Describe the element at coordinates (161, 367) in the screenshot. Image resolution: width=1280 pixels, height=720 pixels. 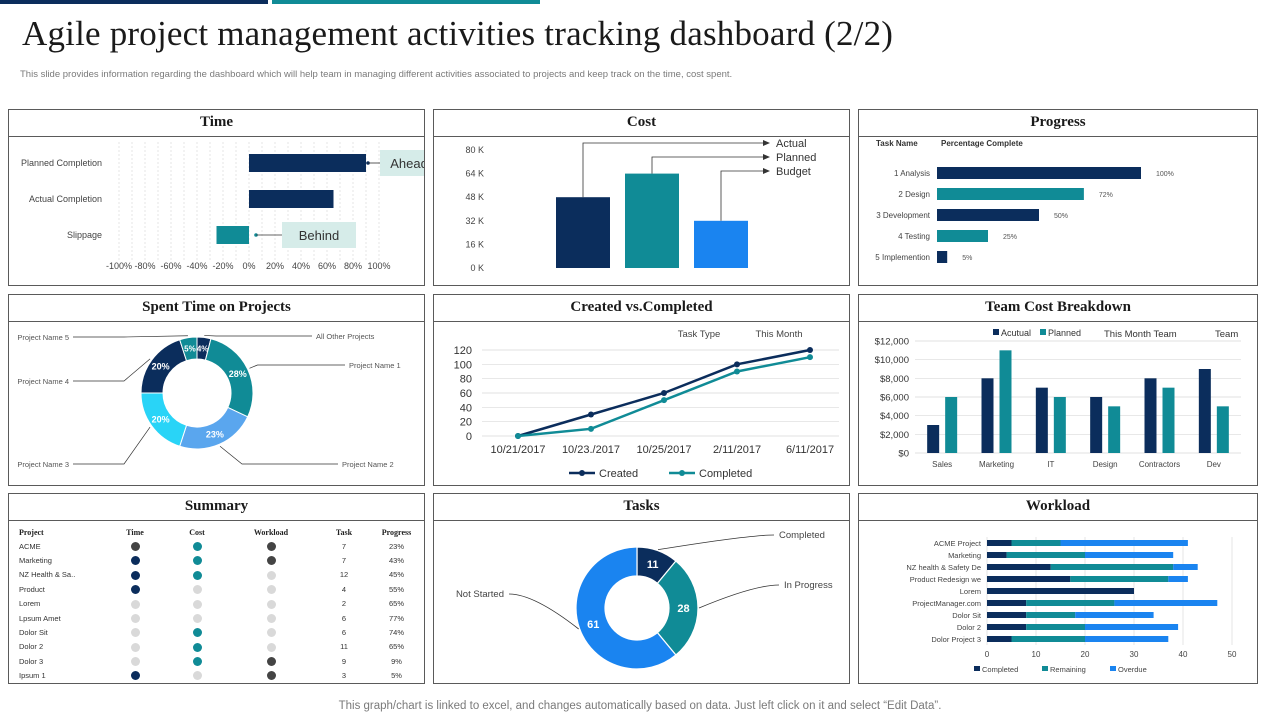
I see `spent-slice-label: 20%` at that location.